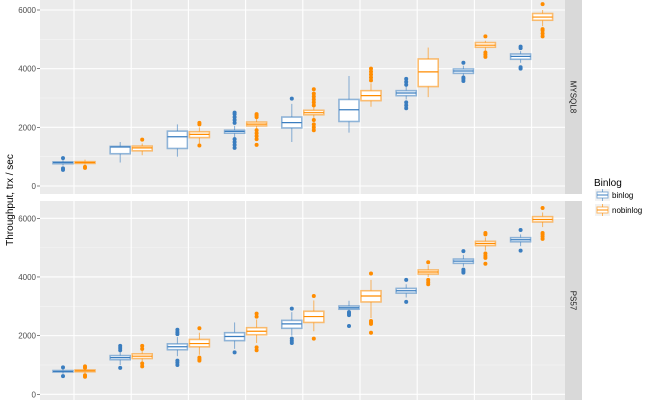 This screenshot has width=650, height=400. I want to click on legend-key-binlog, so click(602, 195).